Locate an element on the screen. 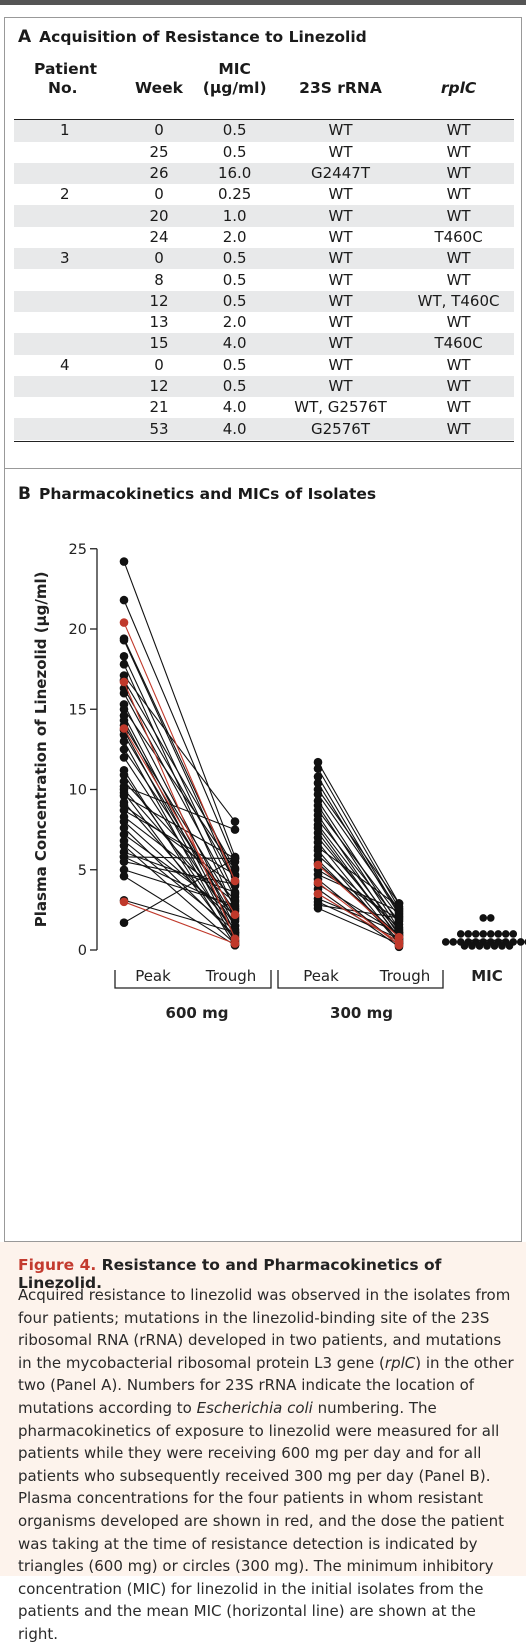  cell-mic: 1.0 is located at coordinates (234, 216).